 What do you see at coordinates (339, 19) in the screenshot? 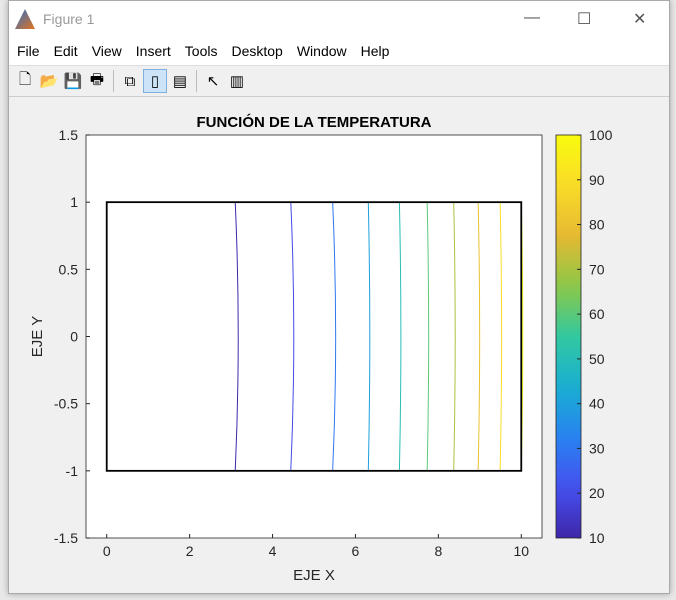
I see `title-bar: Figure 1 — ☐ ✕` at bounding box center [339, 19].